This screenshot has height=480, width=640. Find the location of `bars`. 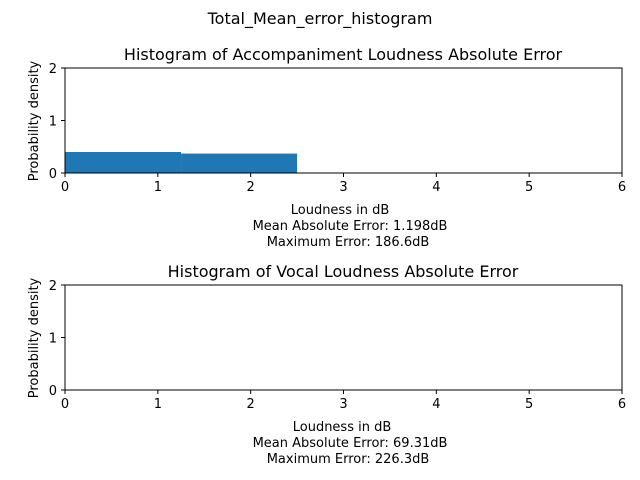

bars is located at coordinates (181, 162).